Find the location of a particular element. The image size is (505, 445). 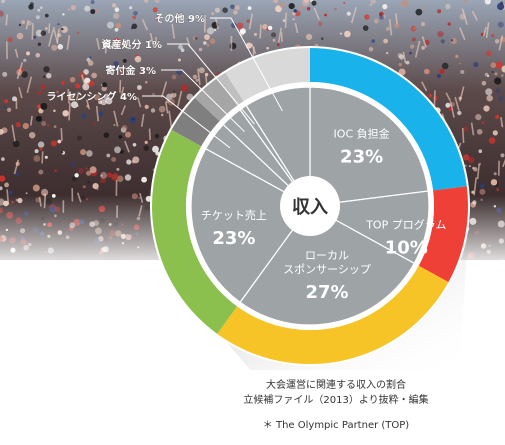

center-label: 収入 is located at coordinates (310, 207).